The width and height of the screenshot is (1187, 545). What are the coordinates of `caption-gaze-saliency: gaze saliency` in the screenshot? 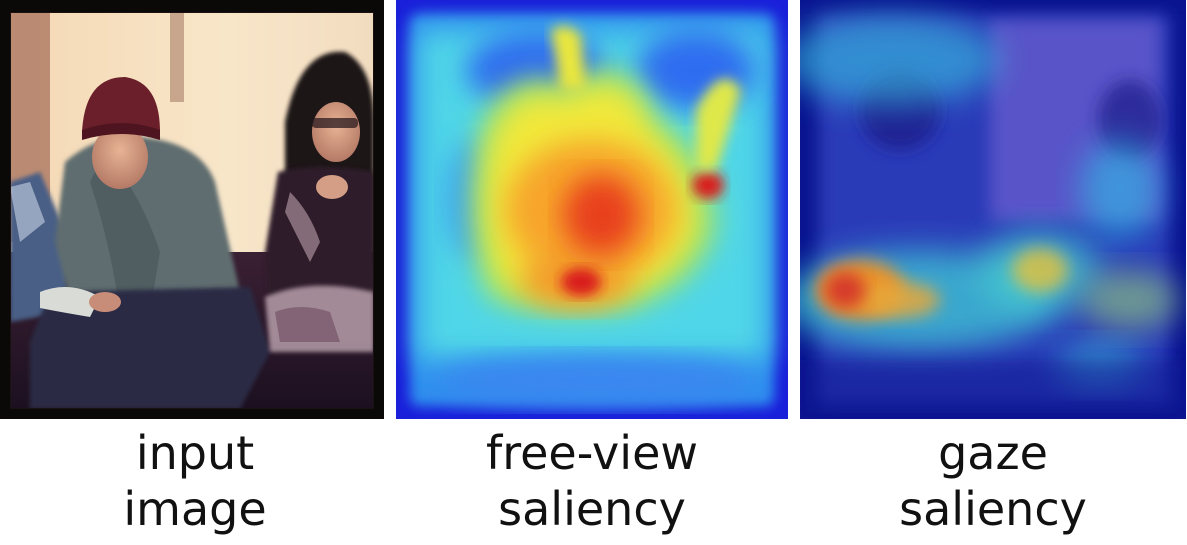 It's located at (993, 484).